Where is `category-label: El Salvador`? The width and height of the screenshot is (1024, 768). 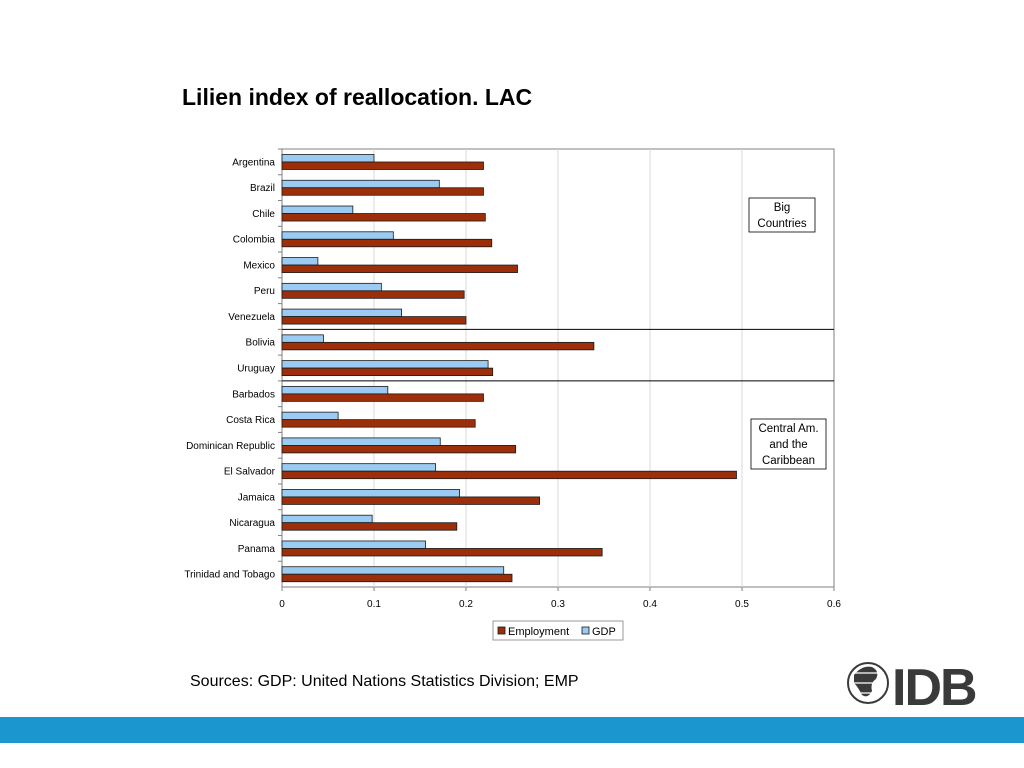
category-label: El Salvador is located at coordinates (250, 472).